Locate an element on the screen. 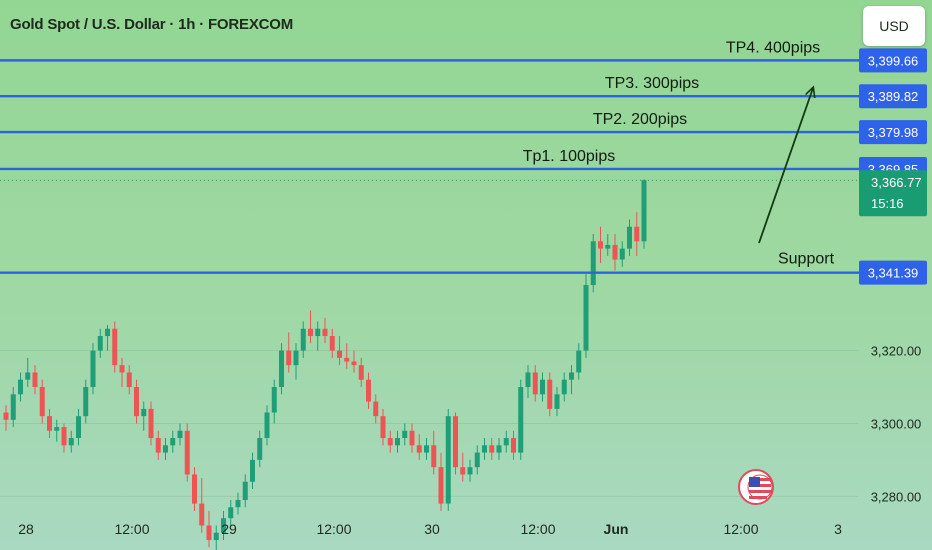  x-tick-label-8: 3 is located at coordinates (838, 529).